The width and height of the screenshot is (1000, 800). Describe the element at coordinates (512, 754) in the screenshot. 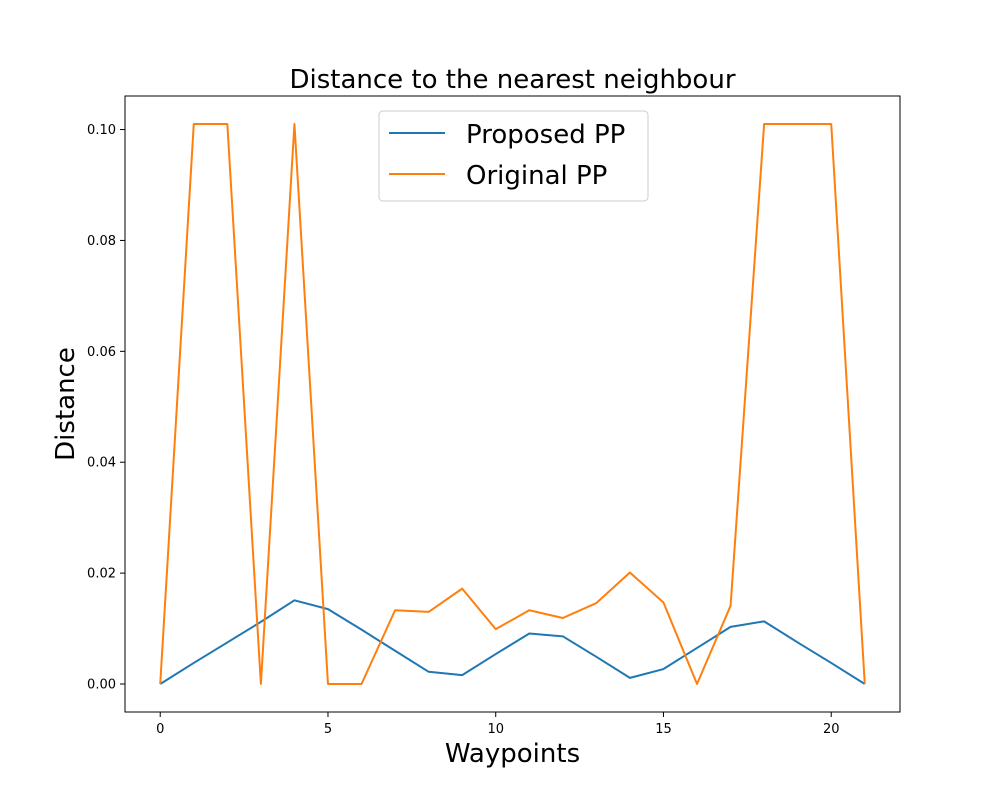

I see `x-axis-label: Waypoints` at that location.